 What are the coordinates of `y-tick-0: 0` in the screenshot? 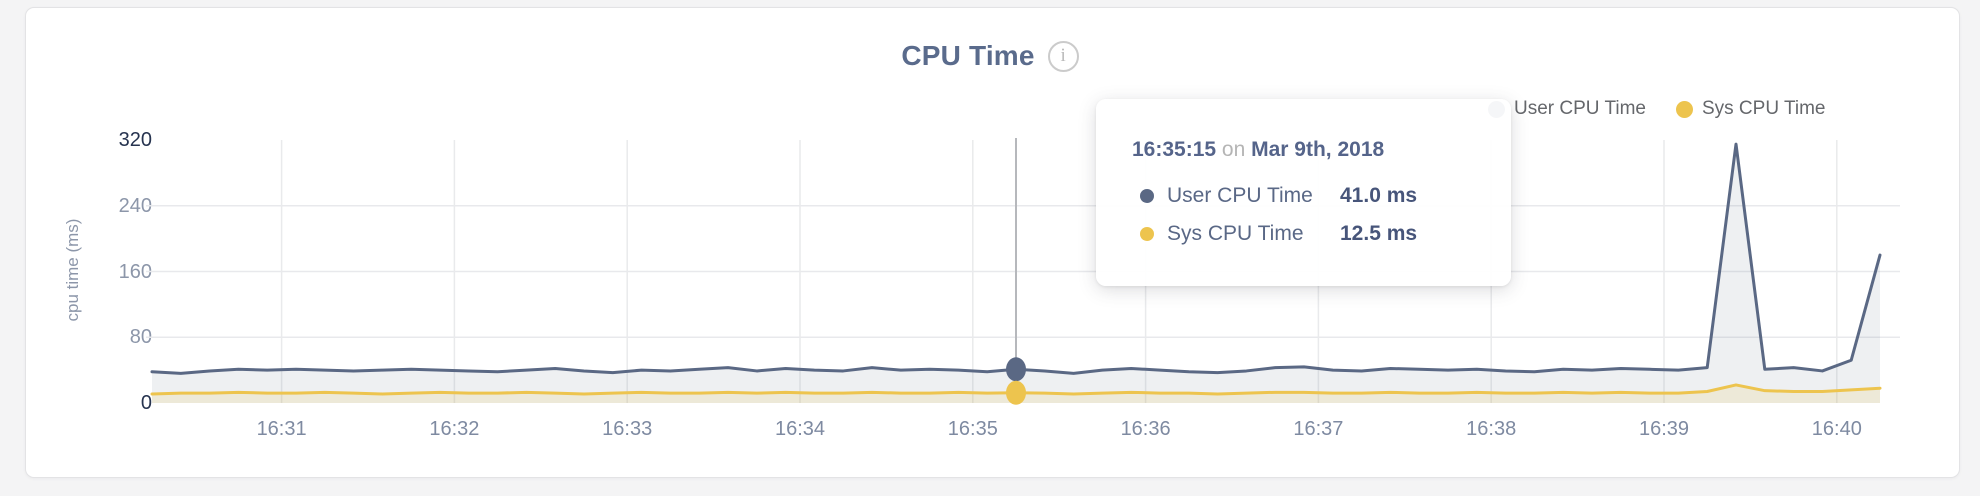 It's located at (146, 403).